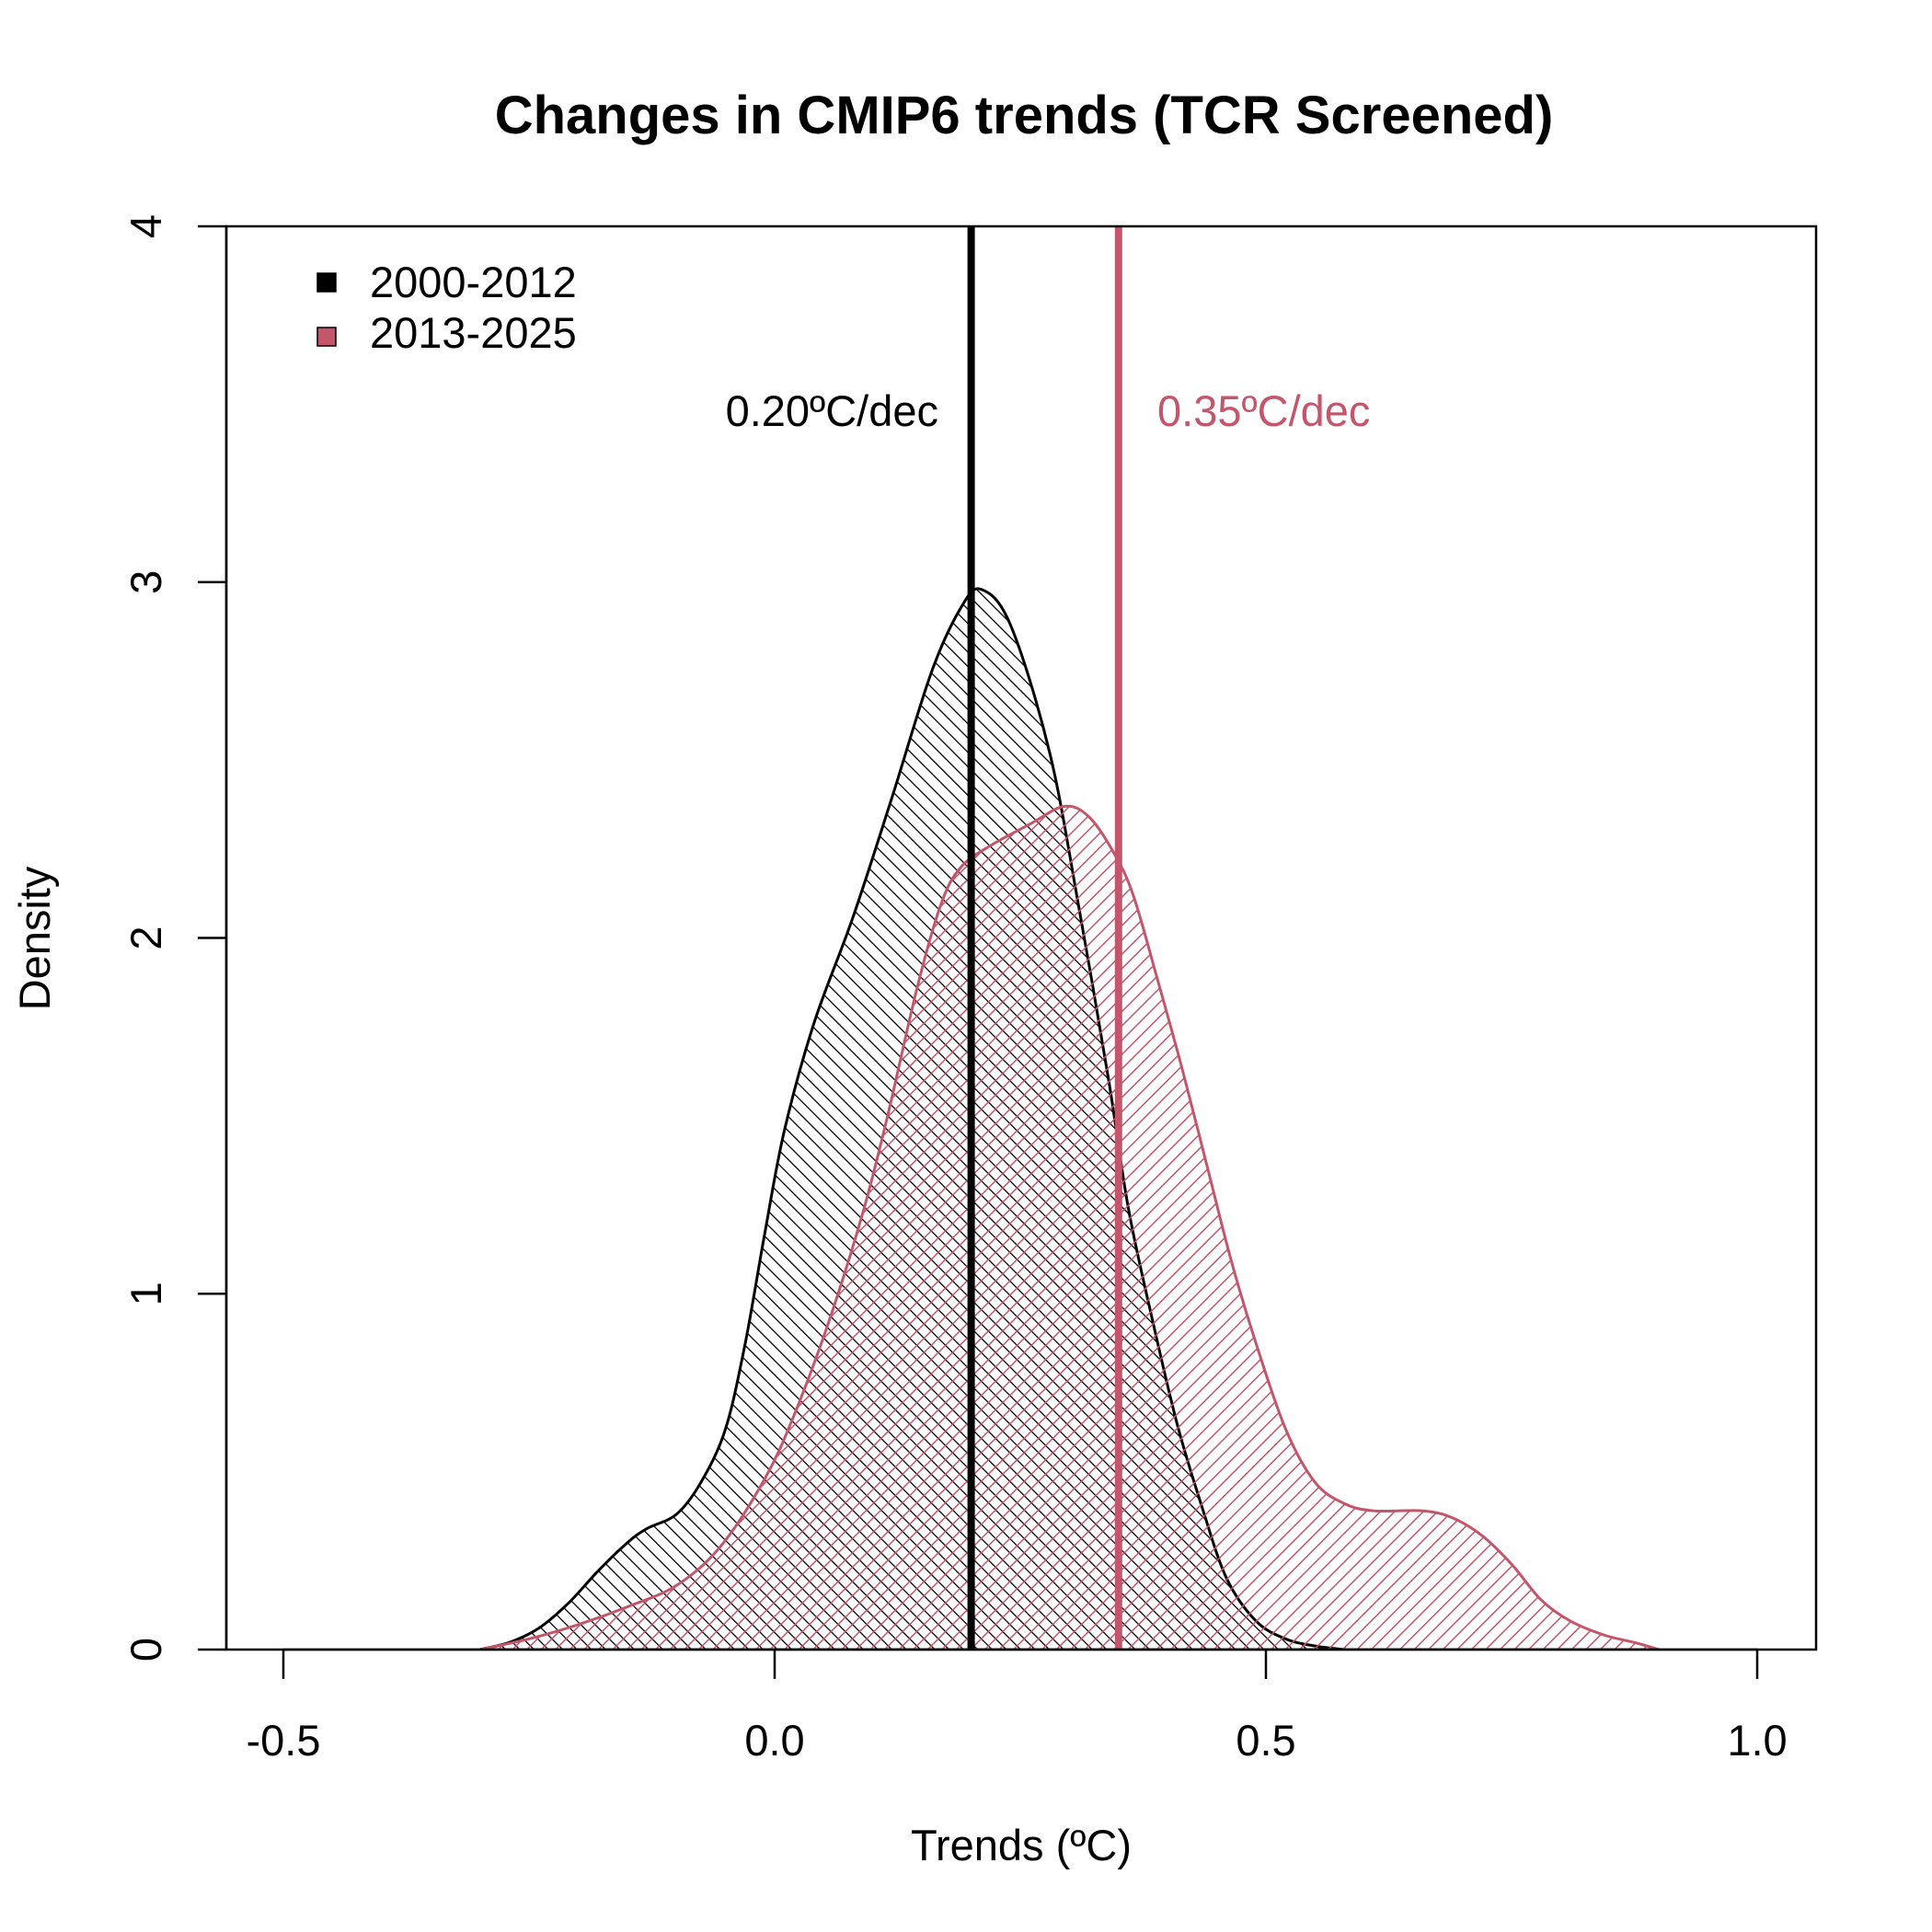 This screenshot has height=1932, width=1932. Describe the element at coordinates (145, 1293) in the screenshot. I see `y-tick-label: 1` at that location.